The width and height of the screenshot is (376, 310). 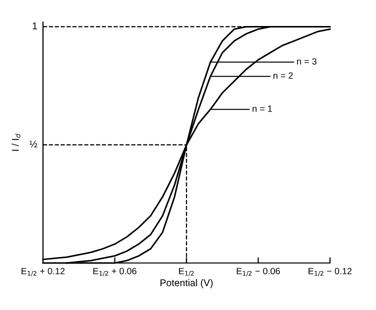 I want to click on annotation: ½, so click(x=34, y=144).